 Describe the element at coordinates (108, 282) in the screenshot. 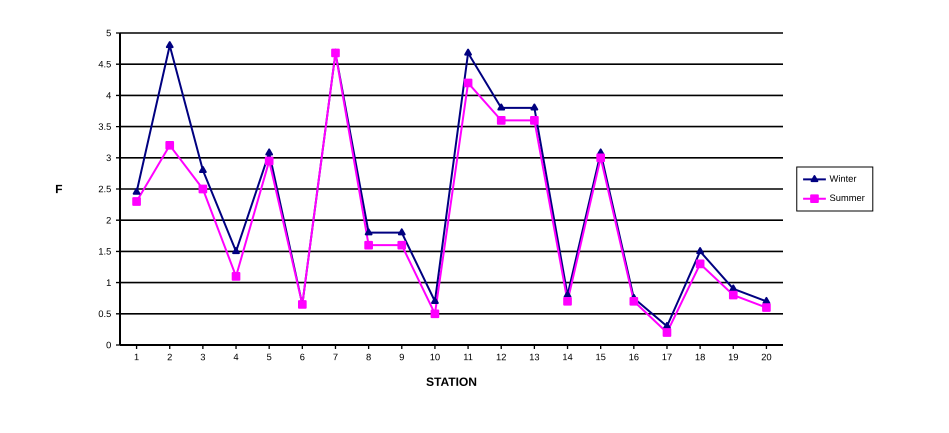

I see `y-tick-label: 1` at that location.